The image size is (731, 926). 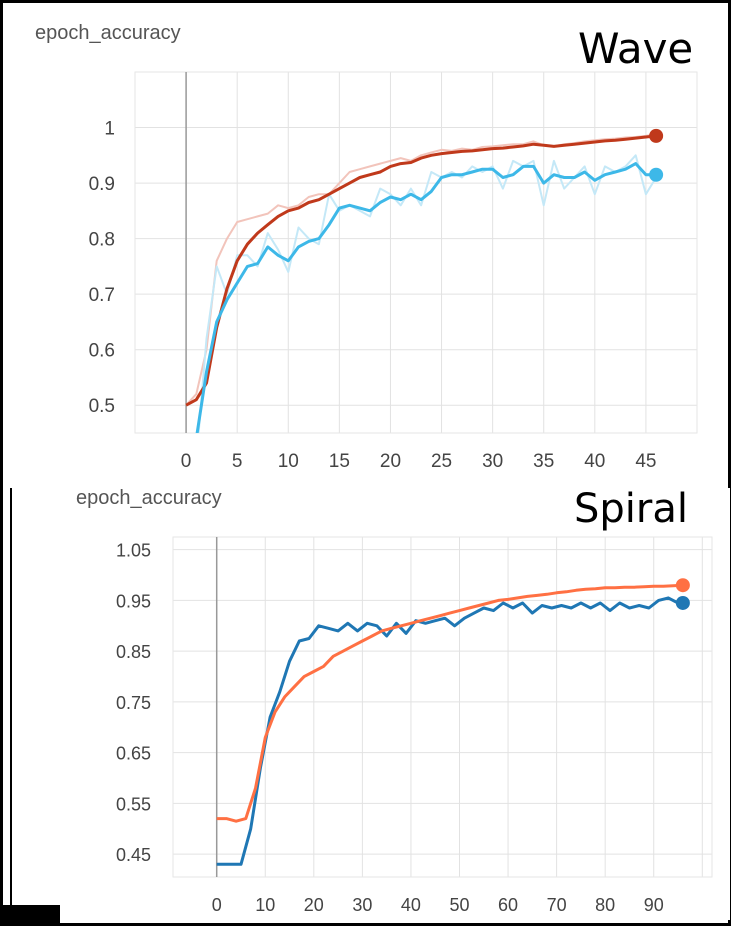 I want to click on wave-xtick-label: 30, so click(x=492, y=461).